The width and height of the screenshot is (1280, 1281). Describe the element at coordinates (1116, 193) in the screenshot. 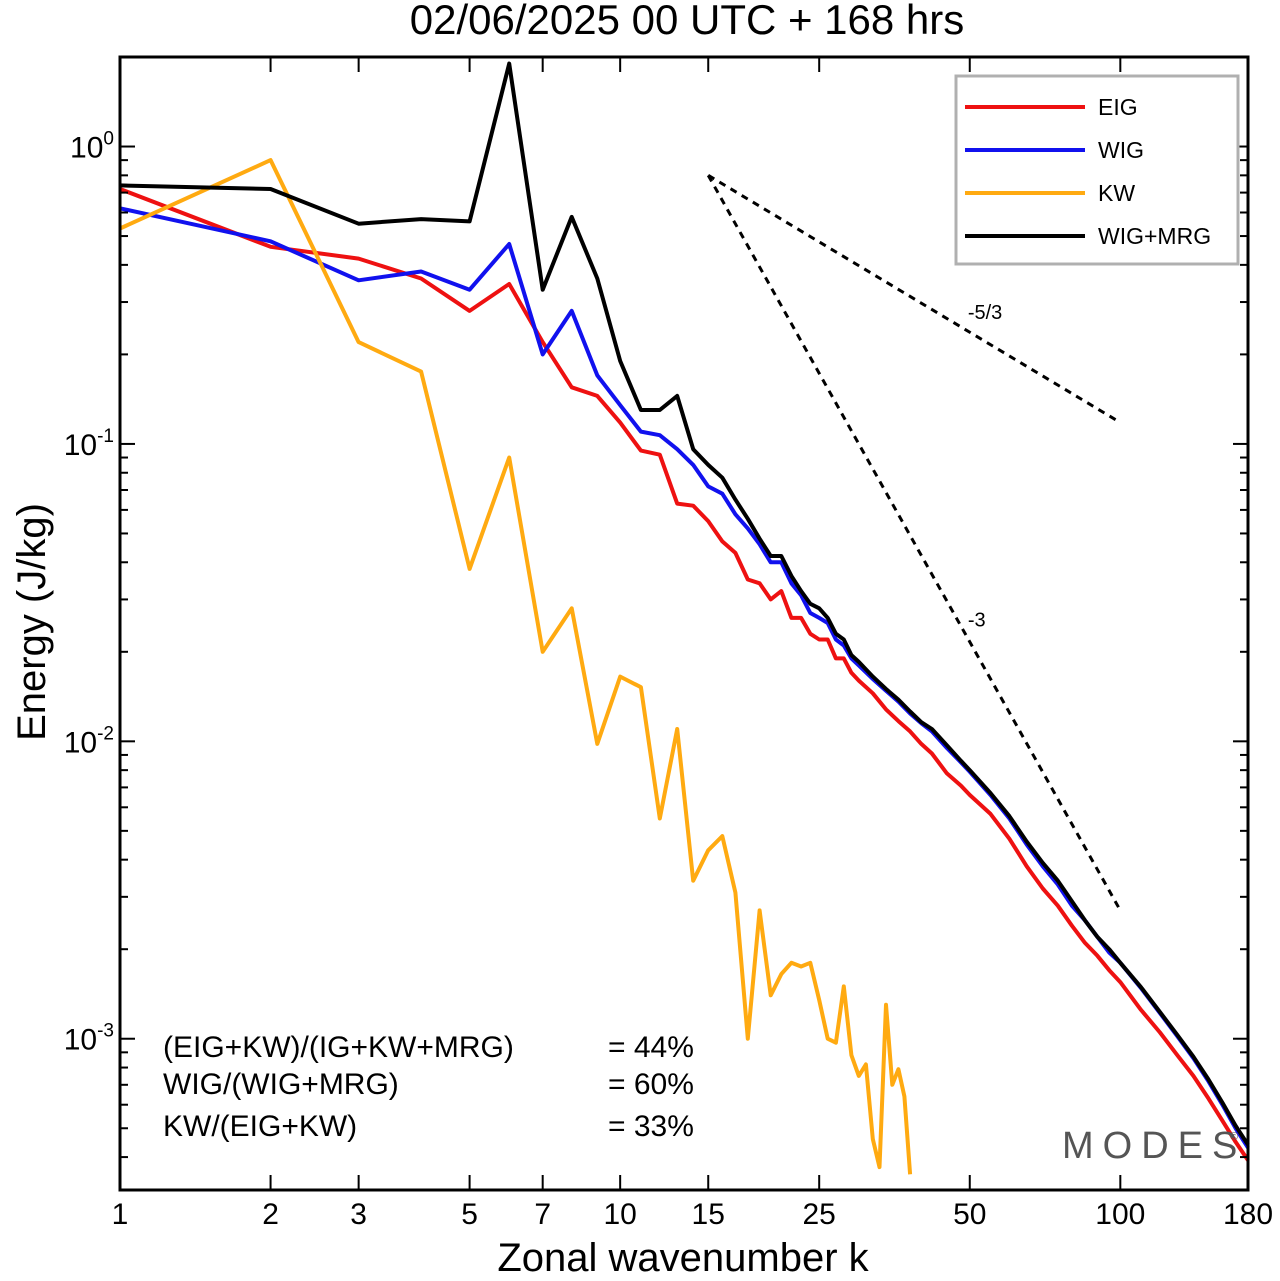

I see `legend-label-kw: KW` at that location.